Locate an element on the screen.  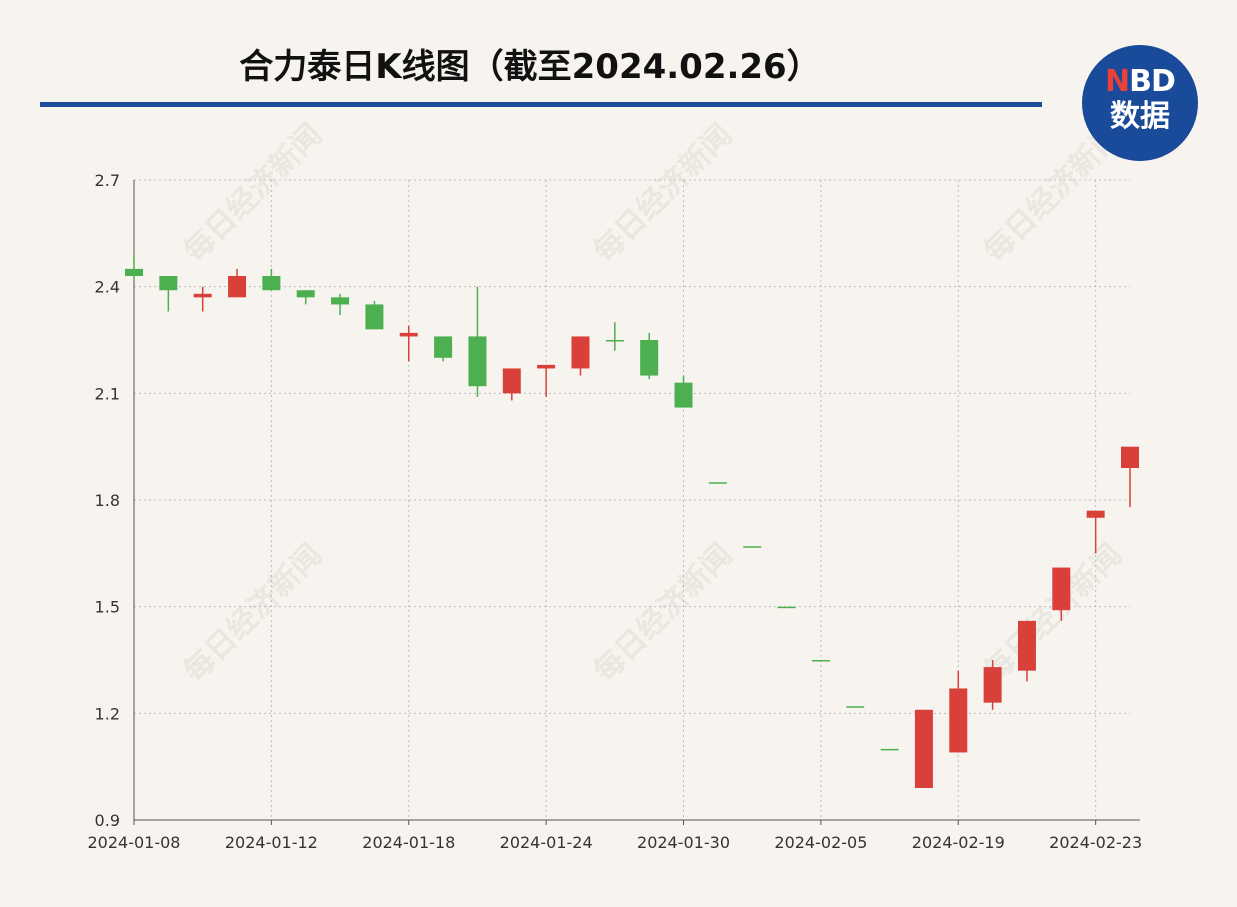
x-tick-label: 2024-01-12 is located at coordinates (271, 842).